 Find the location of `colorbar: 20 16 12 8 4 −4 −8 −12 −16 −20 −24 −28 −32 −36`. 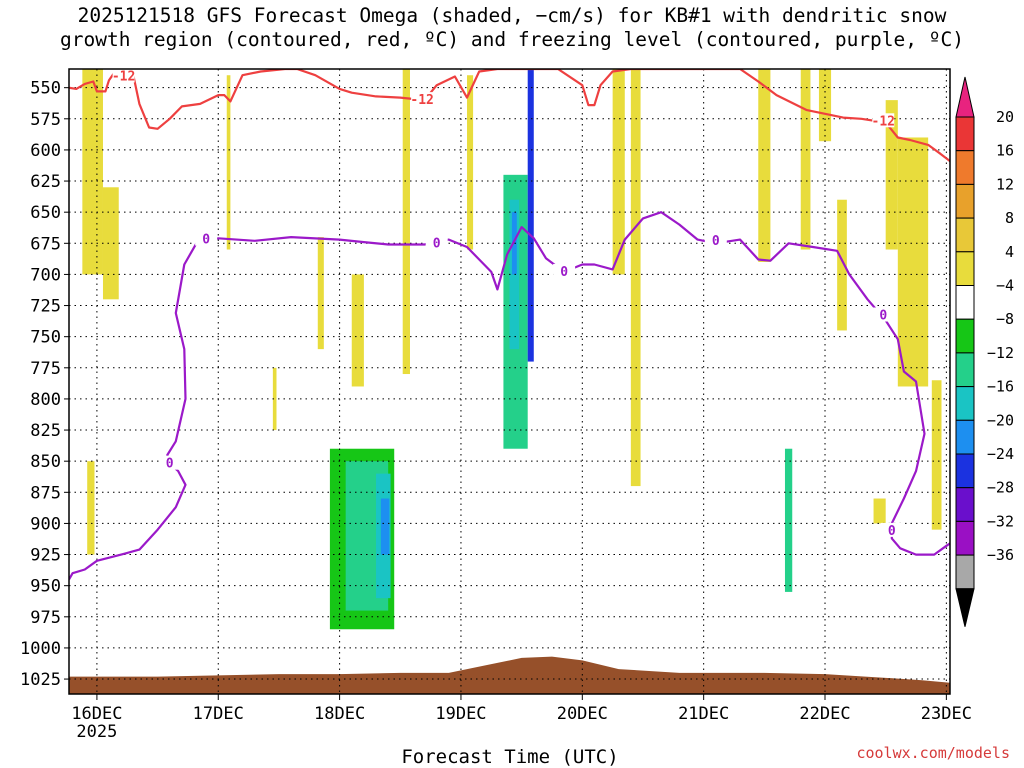

colorbar: 20 16 12 8 4 −4 −8 −12 −16 −20 −24 −28 −32 −36 is located at coordinates (984, 351).